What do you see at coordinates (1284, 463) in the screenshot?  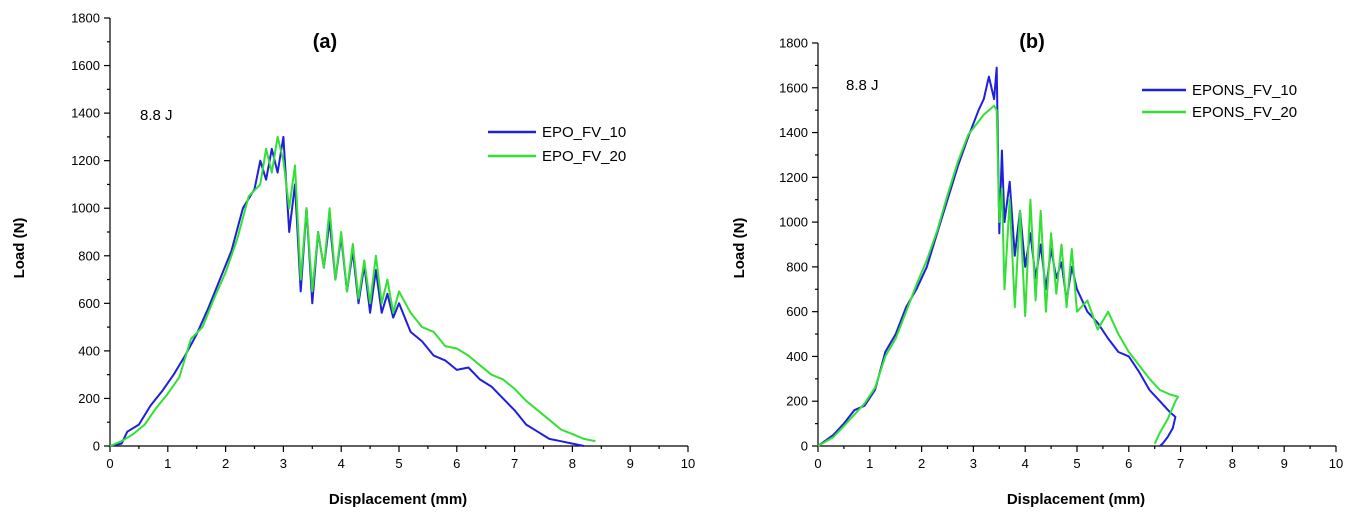 I see `panel-b-x-tick-label: 9` at bounding box center [1284, 463].